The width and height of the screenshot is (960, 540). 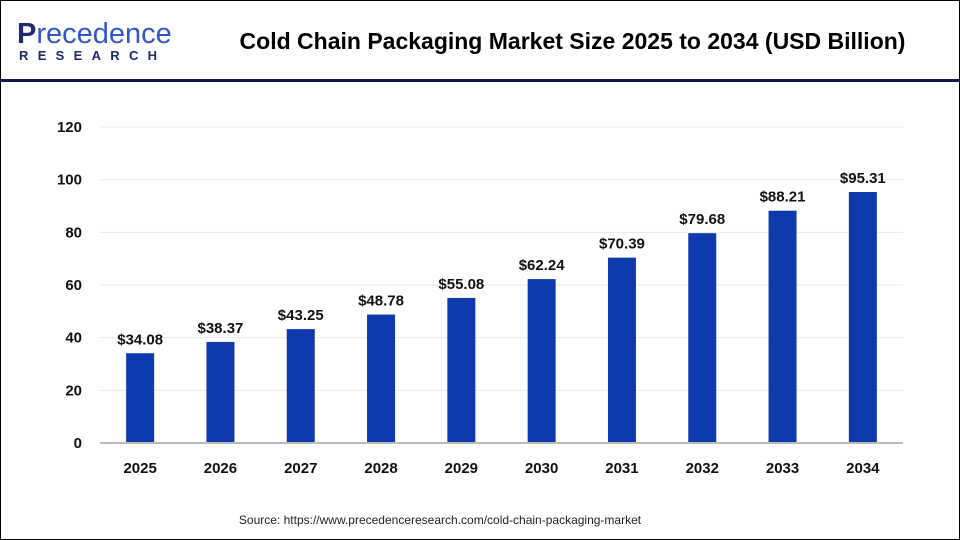 I want to click on logo-line1: Precedence, so click(x=94, y=34).